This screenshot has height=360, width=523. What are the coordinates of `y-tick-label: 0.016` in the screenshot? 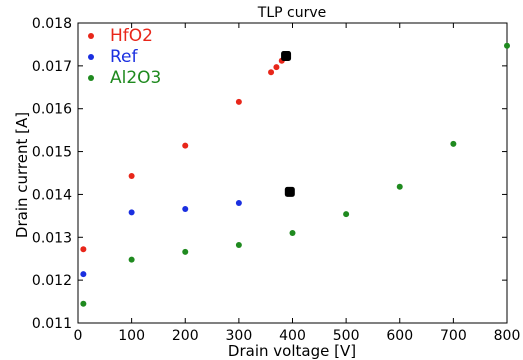 It's located at (52, 110).